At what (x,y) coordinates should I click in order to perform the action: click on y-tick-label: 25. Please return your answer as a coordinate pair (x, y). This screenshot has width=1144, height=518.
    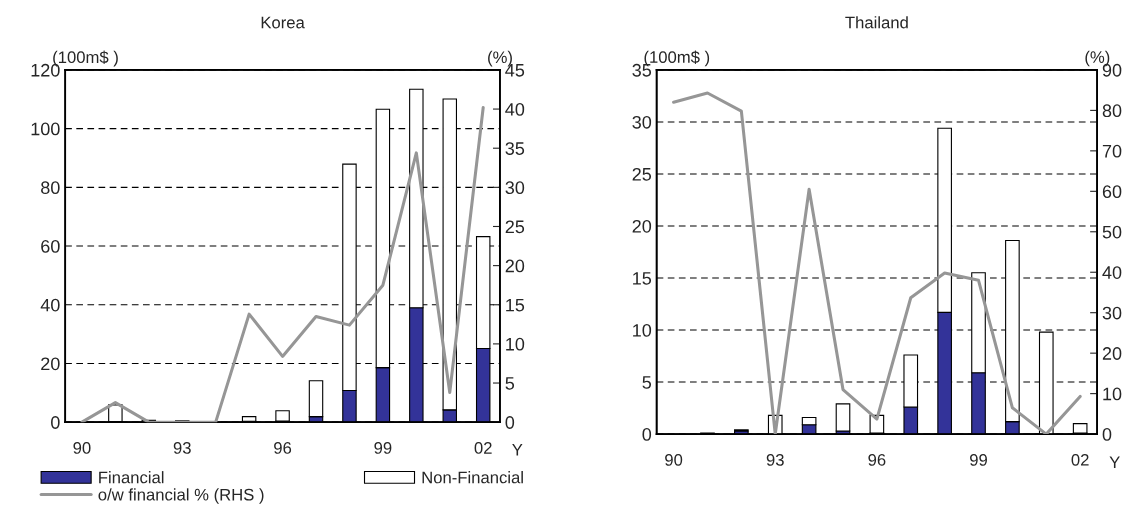
    Looking at the image, I should click on (642, 174).